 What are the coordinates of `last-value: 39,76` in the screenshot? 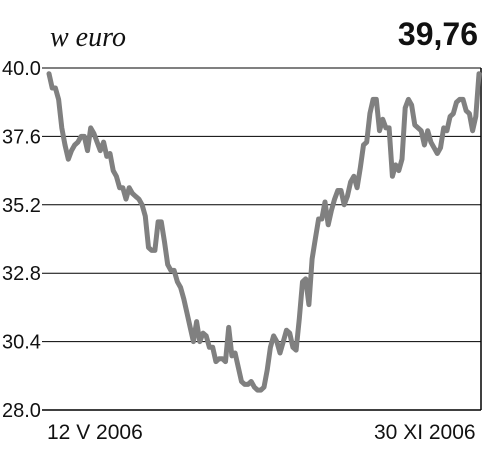 It's located at (437, 34).